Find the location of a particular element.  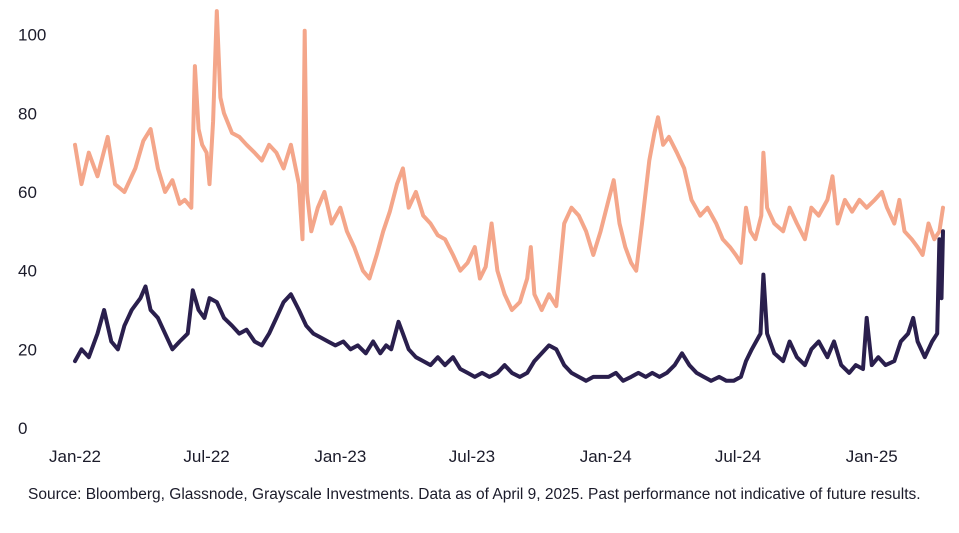

y-tick-label: 60 is located at coordinates (27, 192).